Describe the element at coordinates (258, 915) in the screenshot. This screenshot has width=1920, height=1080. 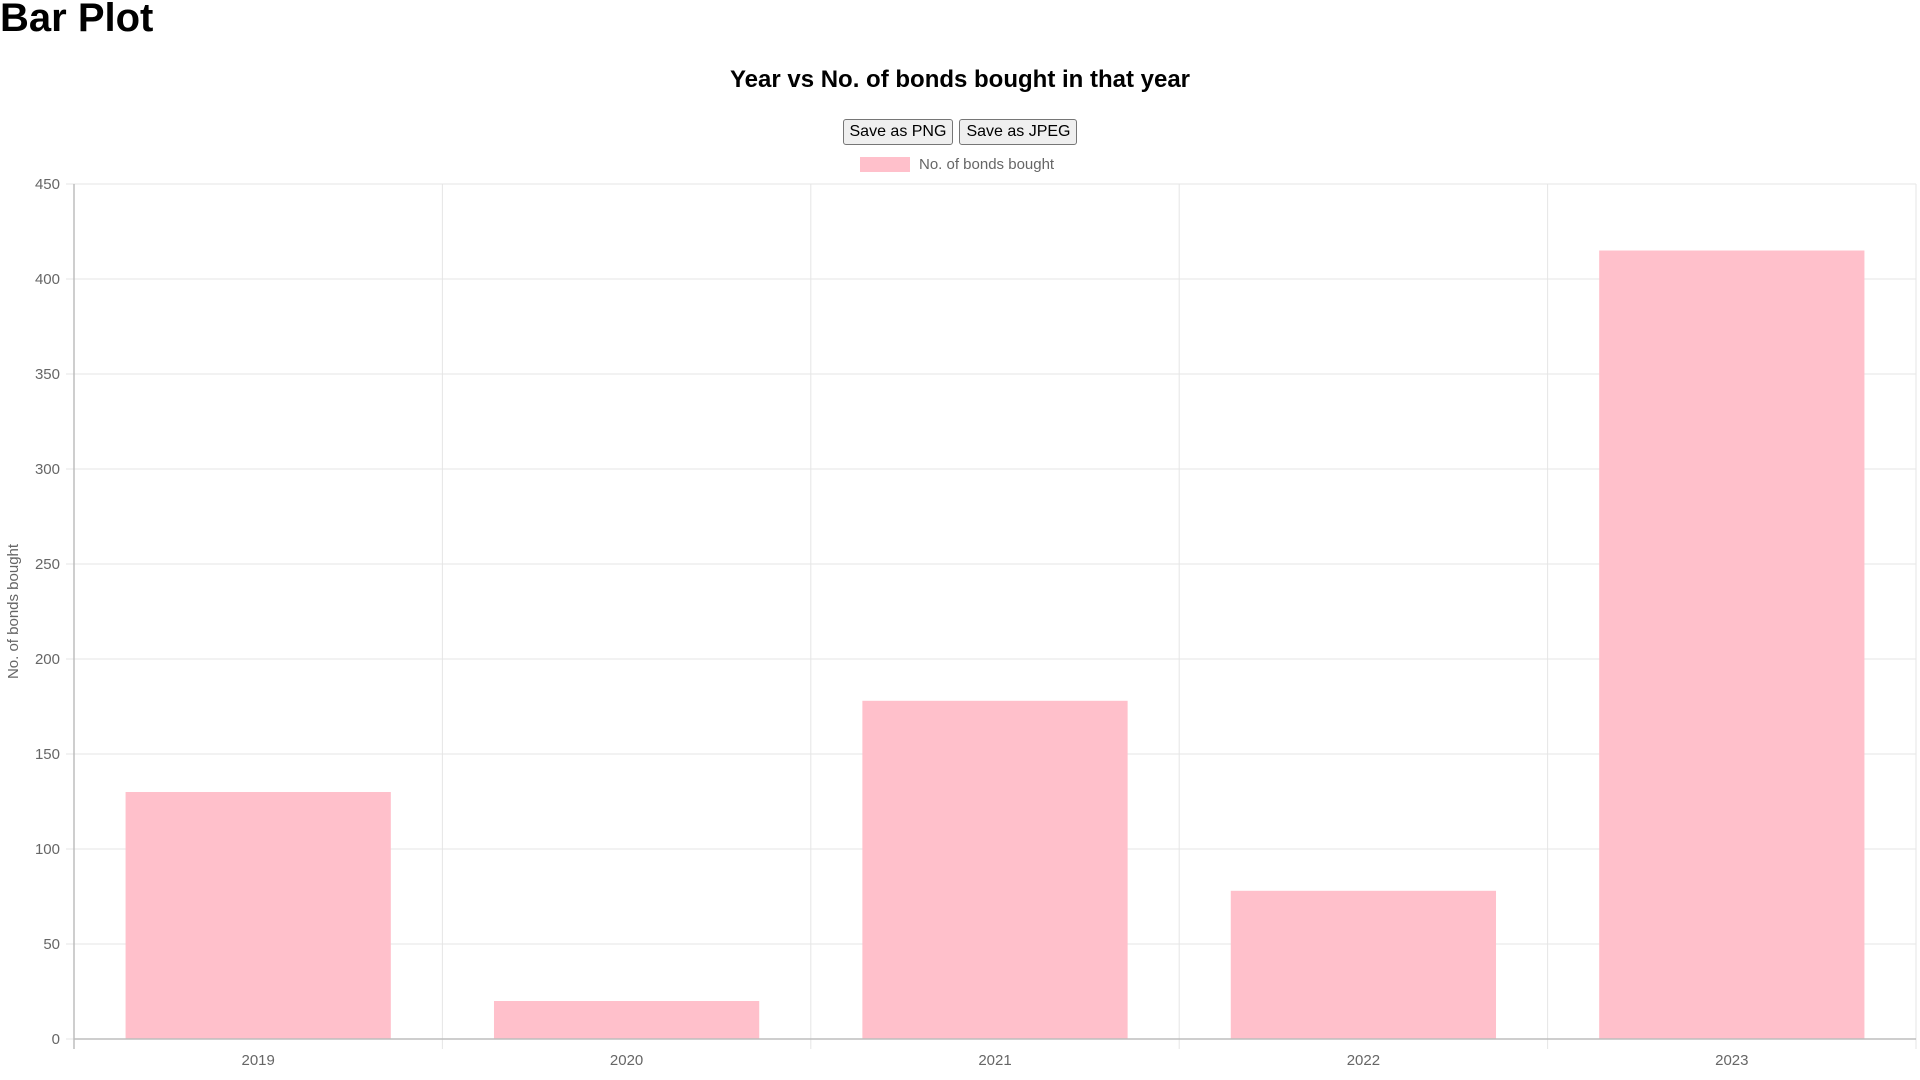
I see `bar-2019` at that location.